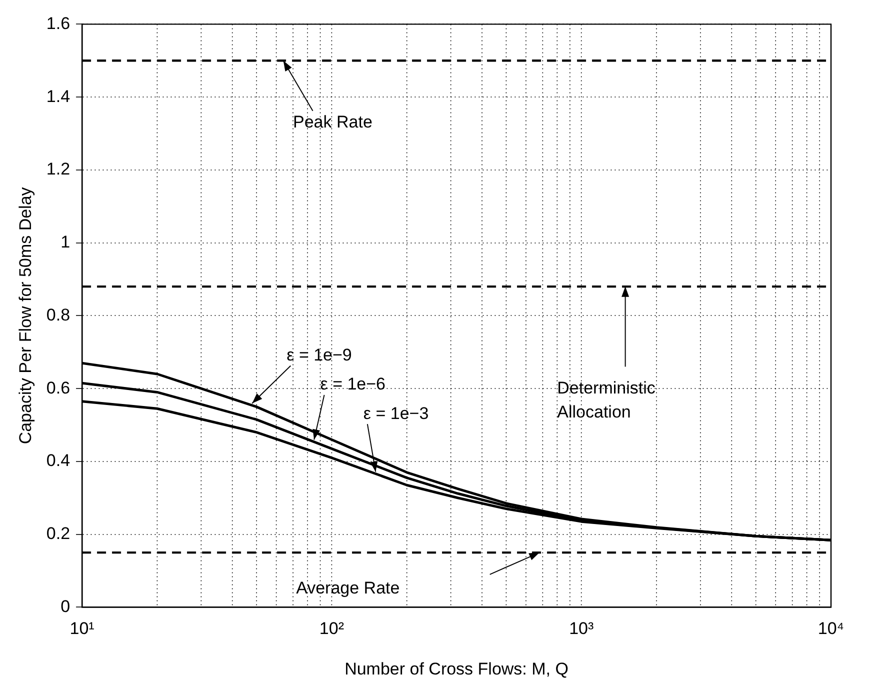  Describe the element at coordinates (396, 413) in the screenshot. I see `annotation: ε = 1e−3` at that location.